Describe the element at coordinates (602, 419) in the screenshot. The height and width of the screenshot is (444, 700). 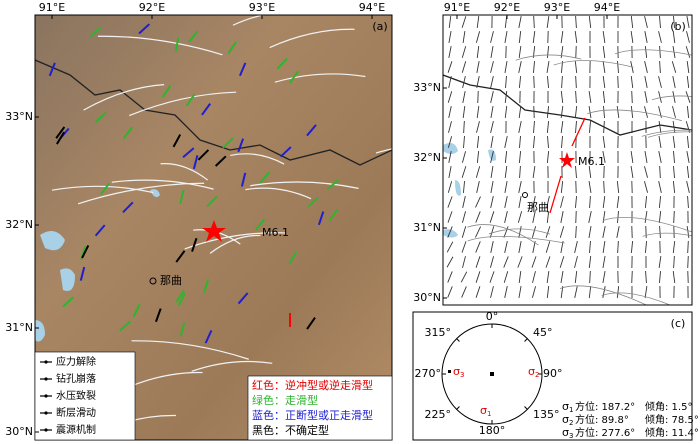
I see `azimuth: 方位: 89.8°` at that location.